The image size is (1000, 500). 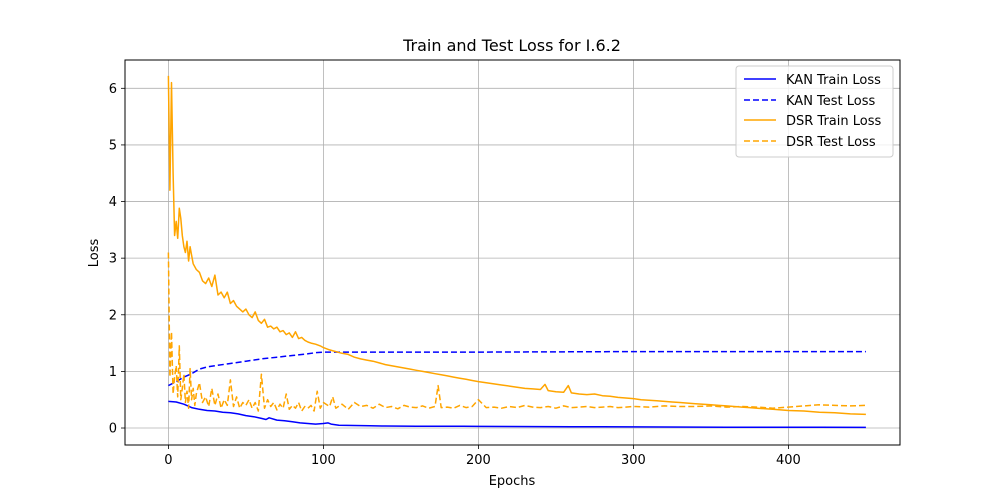 I want to click on y-tick-label: 1, so click(x=113, y=372).